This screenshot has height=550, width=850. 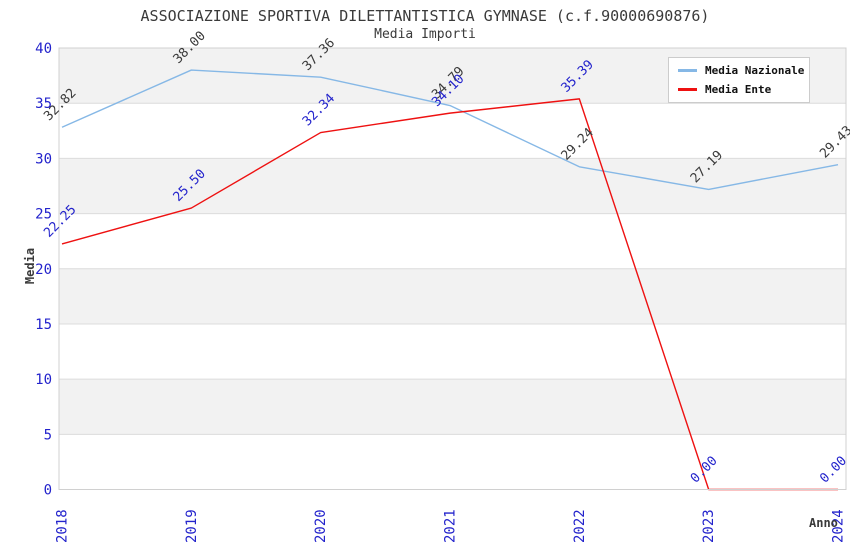 What do you see at coordinates (48, 435) in the screenshot?
I see `y-axis-tick-label: 5` at bounding box center [48, 435].